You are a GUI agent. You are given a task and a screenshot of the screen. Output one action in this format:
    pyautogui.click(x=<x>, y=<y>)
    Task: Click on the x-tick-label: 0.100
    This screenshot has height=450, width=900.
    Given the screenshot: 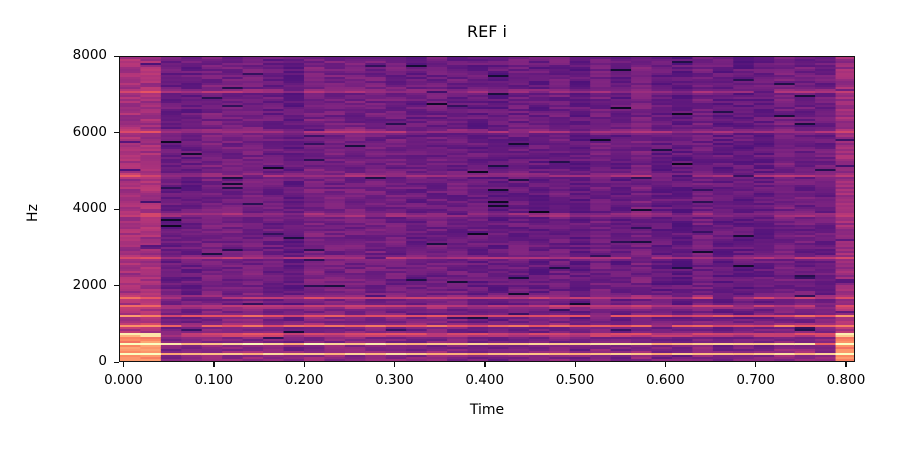 What is the action you would take?
    pyautogui.click(x=214, y=380)
    